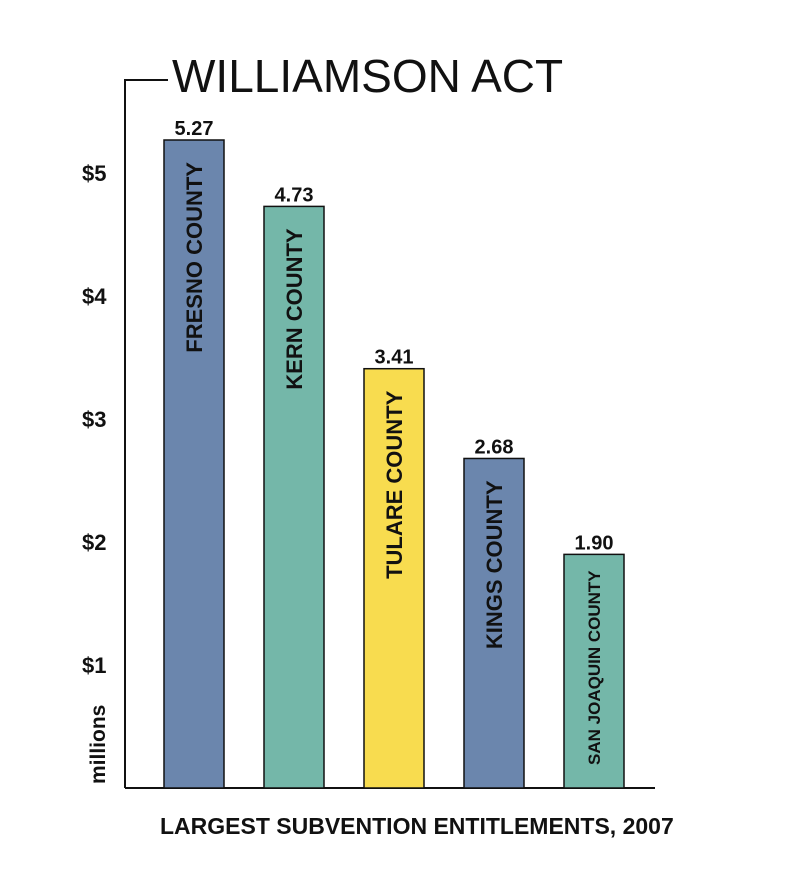  What do you see at coordinates (94, 296) in the screenshot?
I see `y-tick-label: $4` at bounding box center [94, 296].